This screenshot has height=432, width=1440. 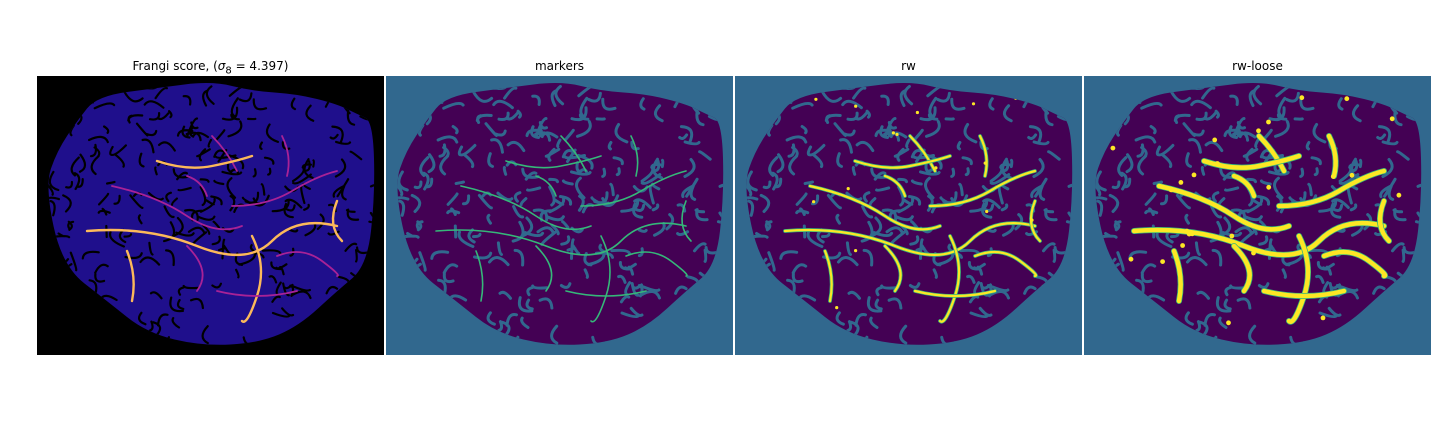 What do you see at coordinates (908, 66) in the screenshot?
I see `rw-panel-title: rw` at bounding box center [908, 66].